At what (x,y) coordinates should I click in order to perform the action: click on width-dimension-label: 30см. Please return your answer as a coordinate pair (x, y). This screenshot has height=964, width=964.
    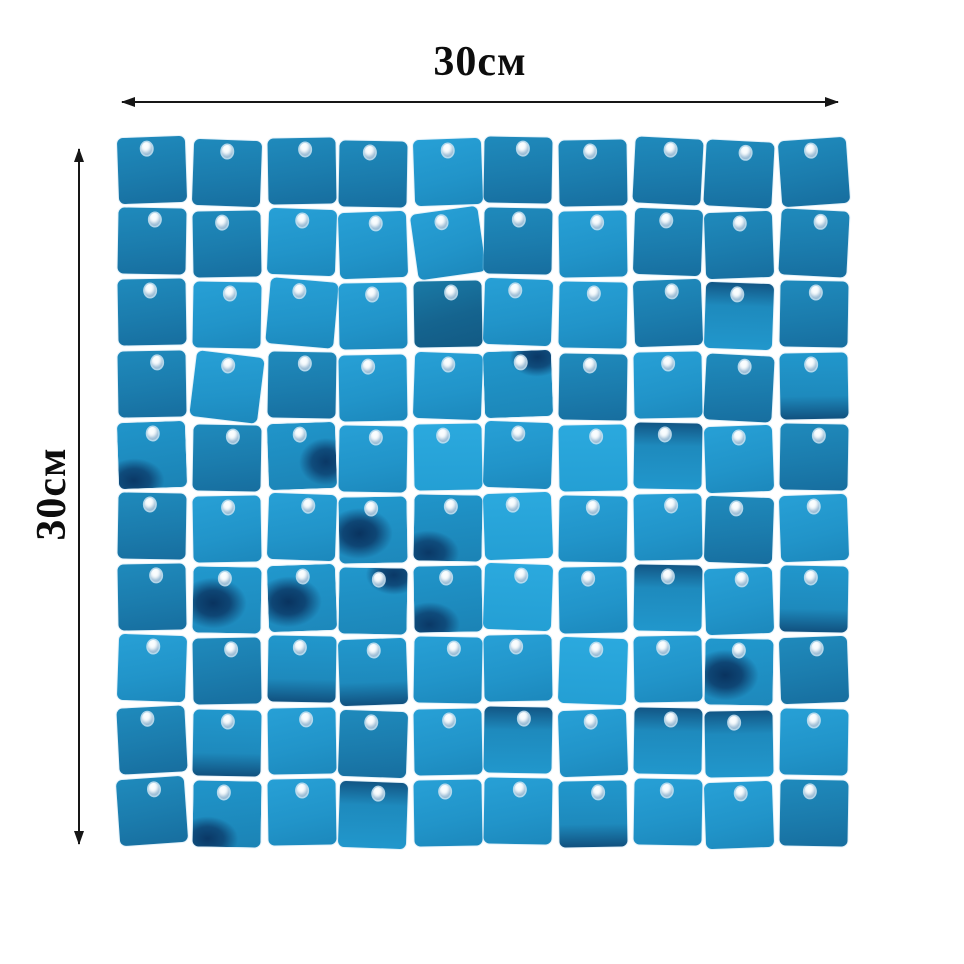
    Looking at the image, I should click on (480, 62).